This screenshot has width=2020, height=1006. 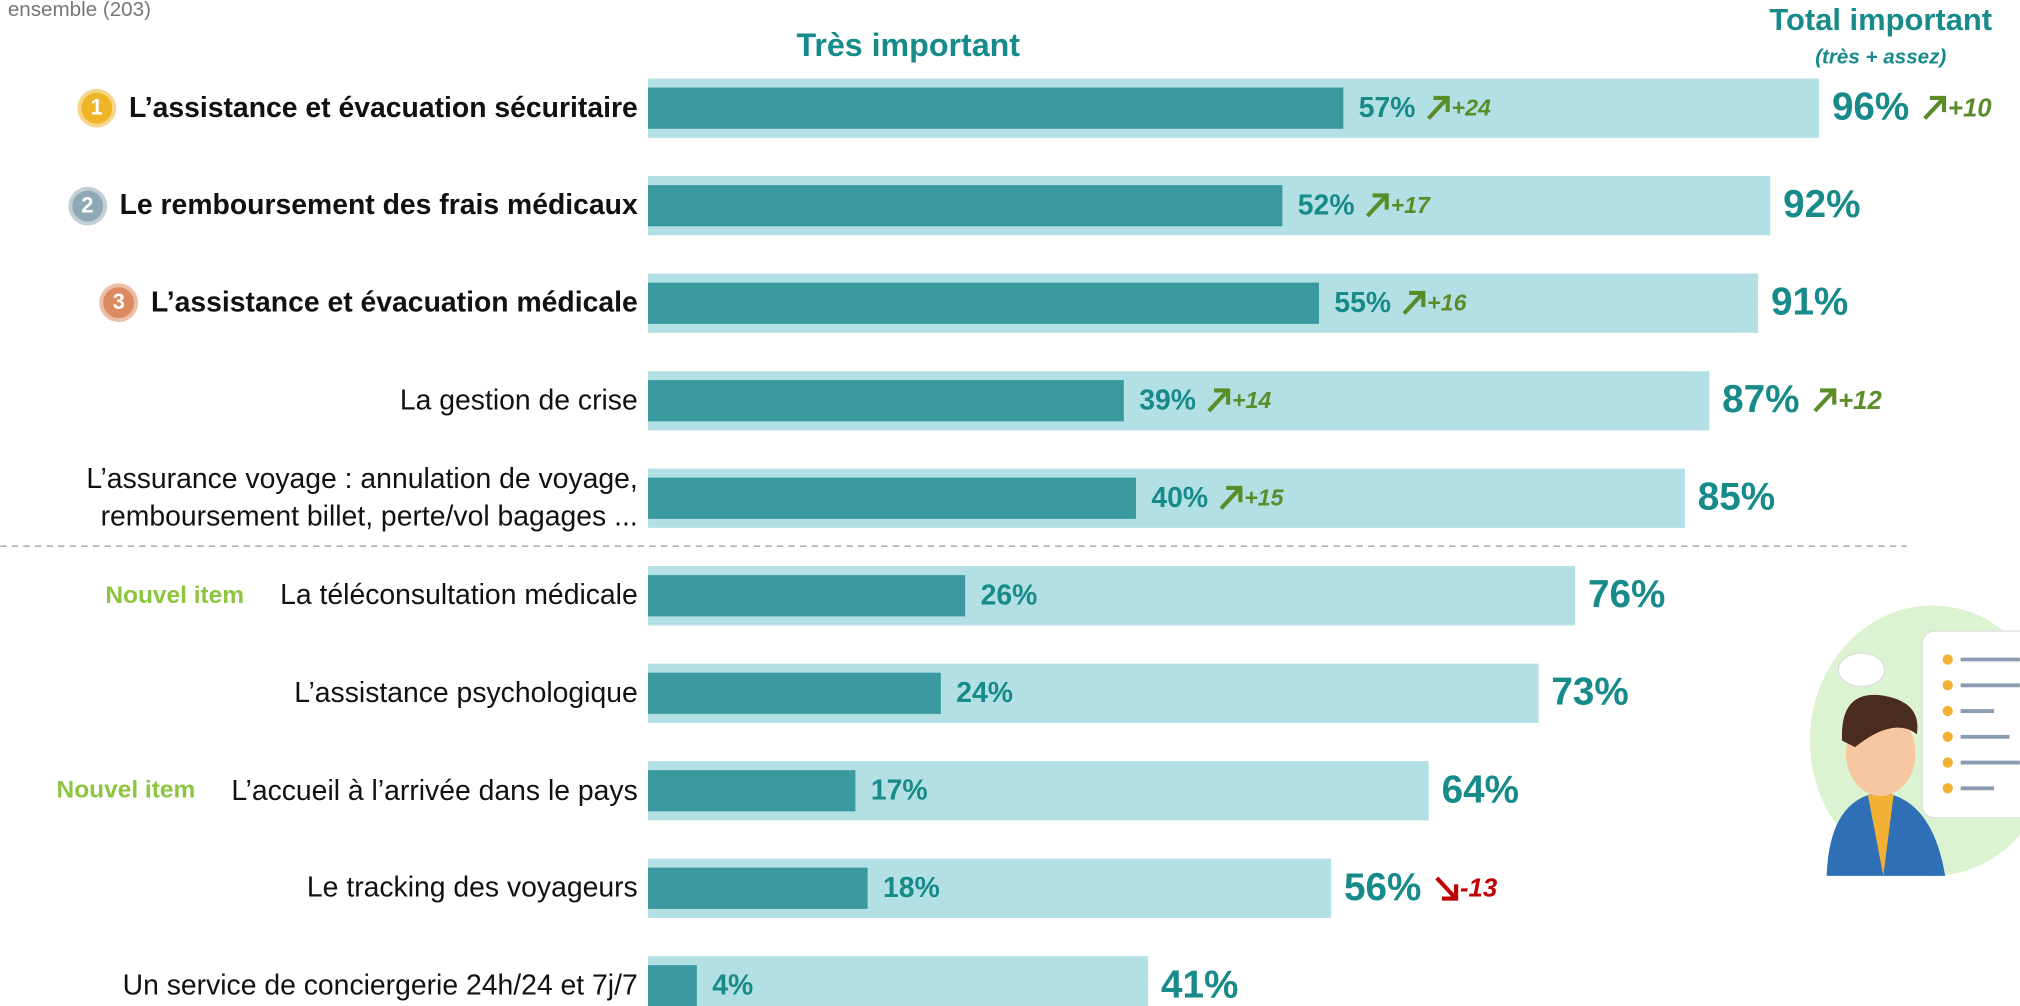 I want to click on total-label: 41%, so click(x=1199, y=984).